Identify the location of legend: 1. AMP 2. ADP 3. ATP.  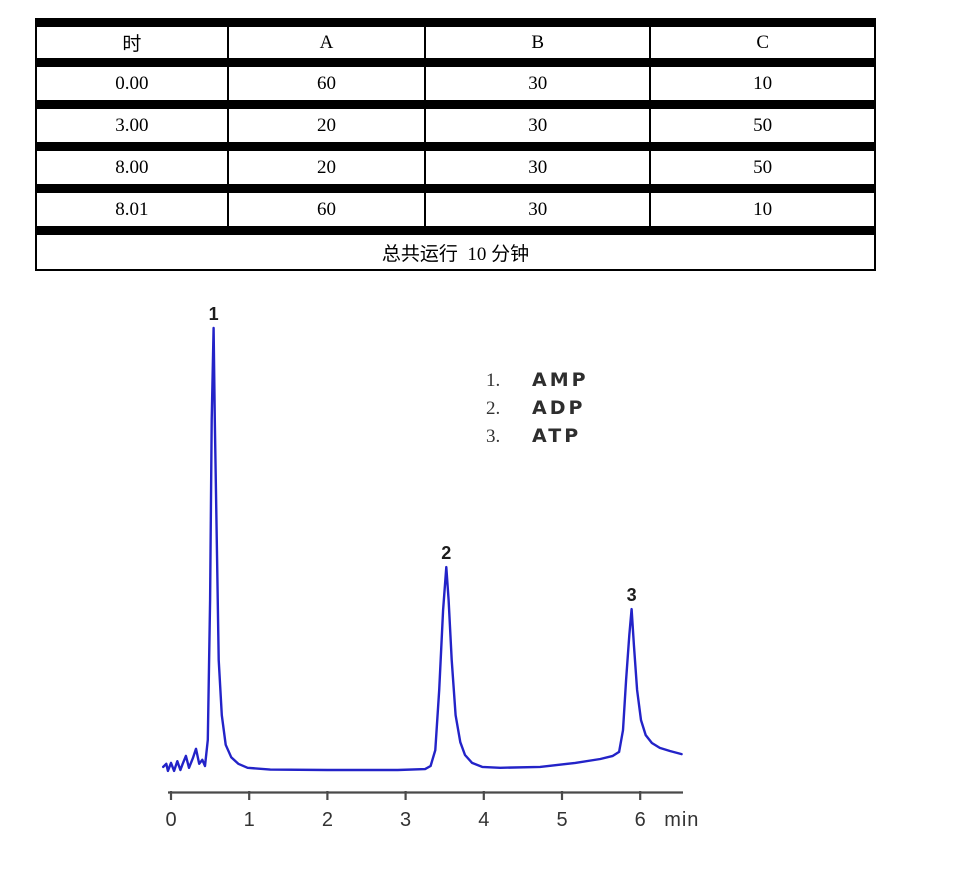
(537, 411).